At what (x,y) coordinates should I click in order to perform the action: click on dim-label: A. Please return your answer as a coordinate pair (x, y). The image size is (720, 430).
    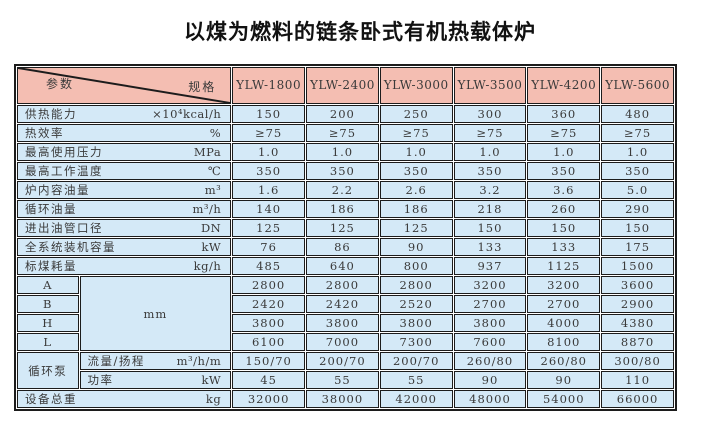
    Looking at the image, I should click on (48, 285).